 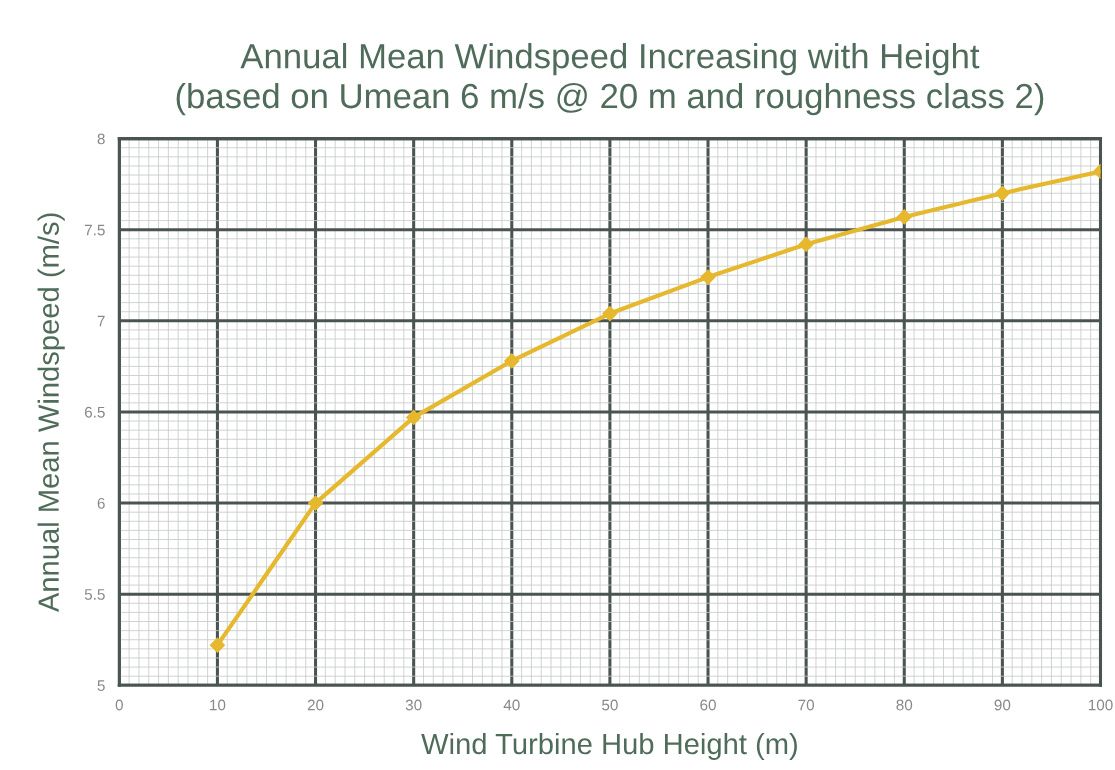 I want to click on y-tick-label: 5, so click(x=101, y=685).